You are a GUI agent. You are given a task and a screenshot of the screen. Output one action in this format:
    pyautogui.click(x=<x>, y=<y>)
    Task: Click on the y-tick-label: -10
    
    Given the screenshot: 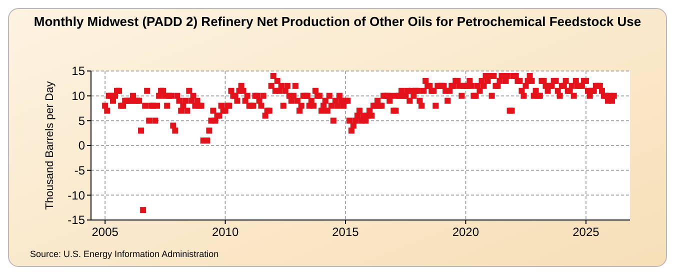 What is the action you would take?
    pyautogui.click(x=77, y=195)
    